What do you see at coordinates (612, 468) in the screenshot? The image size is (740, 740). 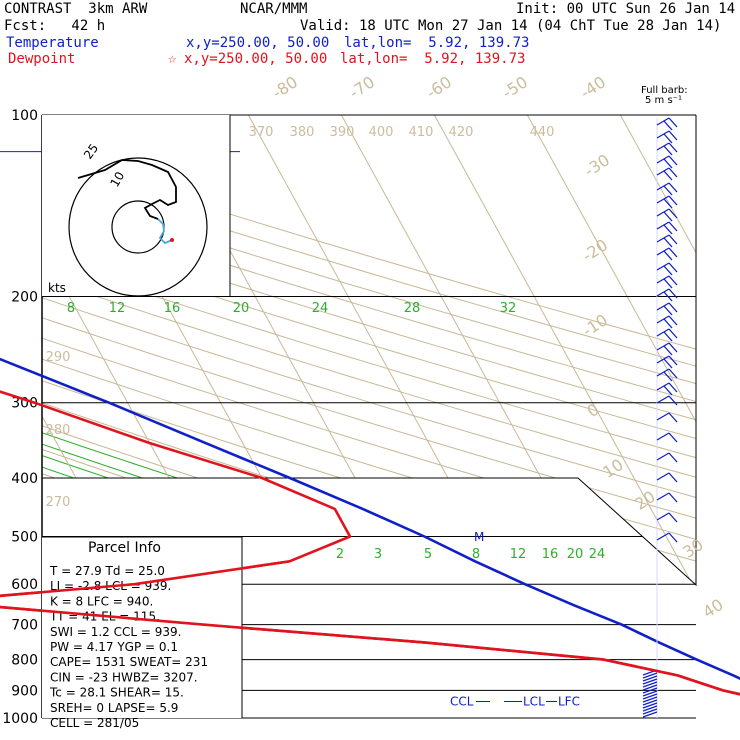 I see `isotherm-label: 10` at bounding box center [612, 468].